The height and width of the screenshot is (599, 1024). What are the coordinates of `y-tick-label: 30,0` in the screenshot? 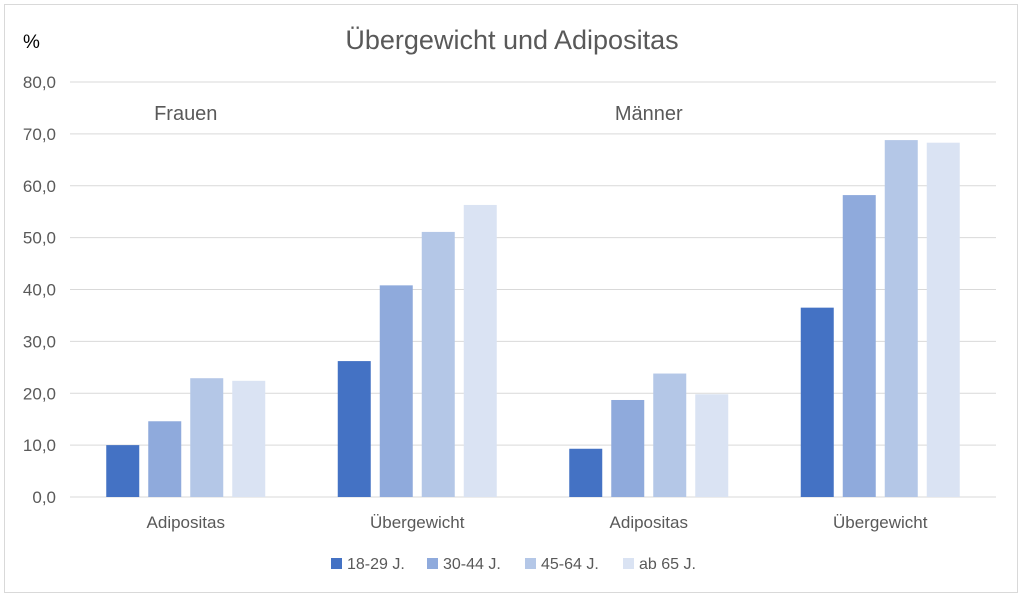 It's located at (39, 341).